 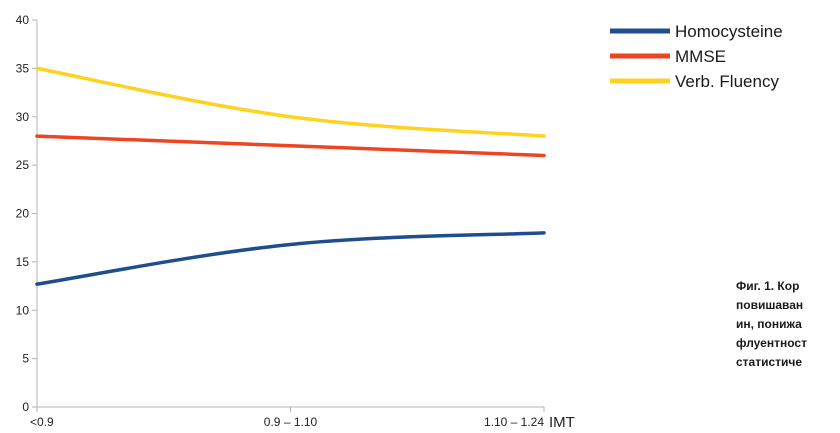 What do you see at coordinates (700, 56) in the screenshot?
I see `legend-label-mmse: MMSE` at bounding box center [700, 56].